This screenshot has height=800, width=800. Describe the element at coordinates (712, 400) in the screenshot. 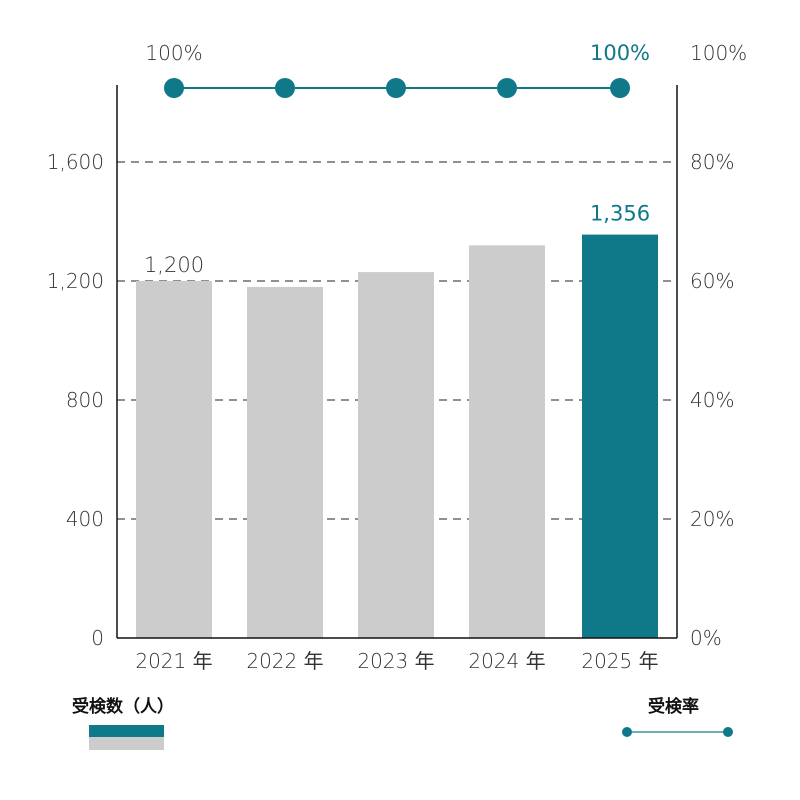

I see `y2-tick-label: 40%` at that location.